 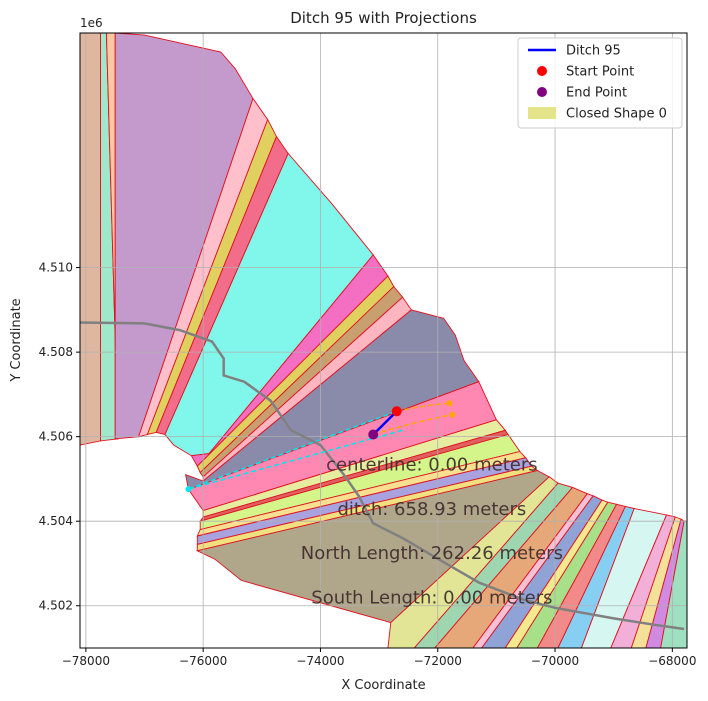 What do you see at coordinates (616, 114) in the screenshot?
I see `legend-label-3: Closed Shape 0` at bounding box center [616, 114].